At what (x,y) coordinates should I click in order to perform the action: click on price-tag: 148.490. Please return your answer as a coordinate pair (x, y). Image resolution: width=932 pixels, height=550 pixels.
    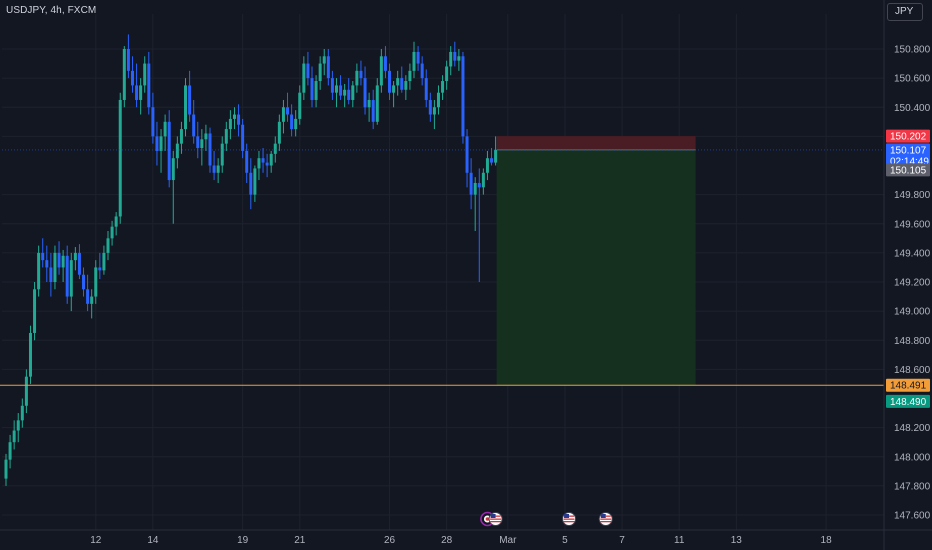
    Looking at the image, I should click on (908, 401).